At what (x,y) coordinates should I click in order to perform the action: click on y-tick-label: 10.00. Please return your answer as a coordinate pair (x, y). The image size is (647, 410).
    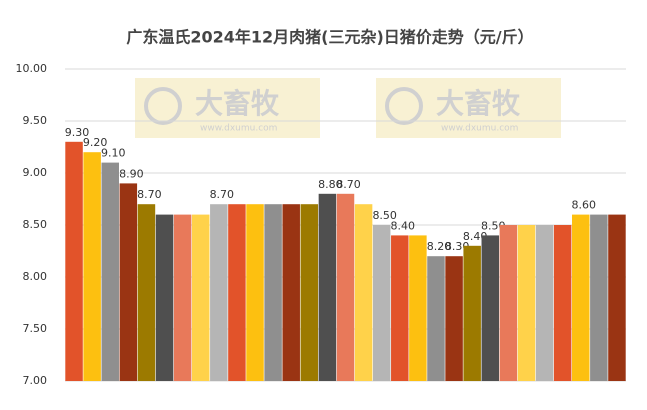
    Looking at the image, I should click on (32, 68).